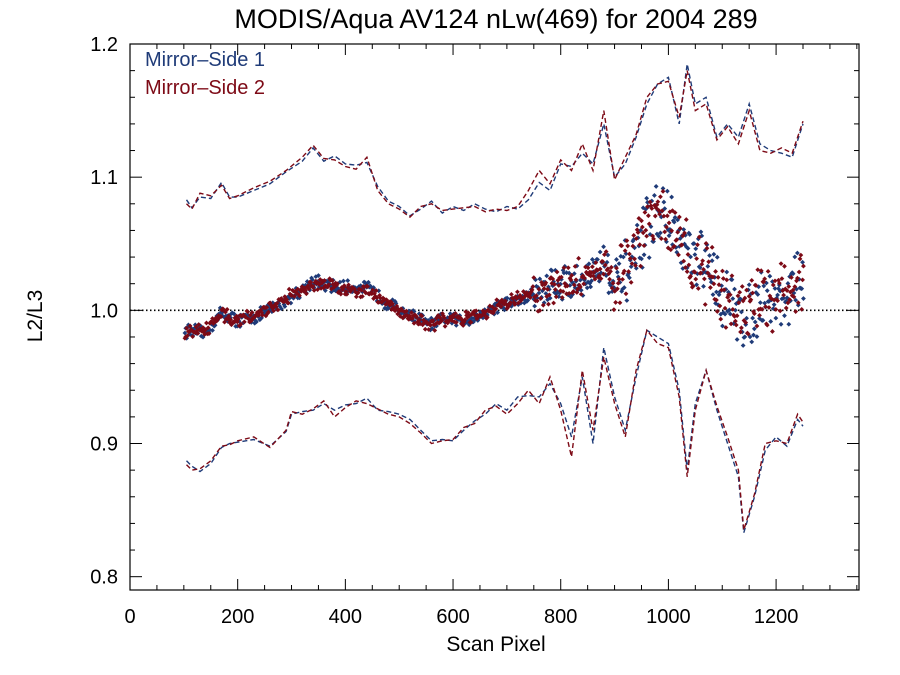 This screenshot has width=900, height=675. Describe the element at coordinates (345, 617) in the screenshot. I see `x-tick-label: 400` at that location.